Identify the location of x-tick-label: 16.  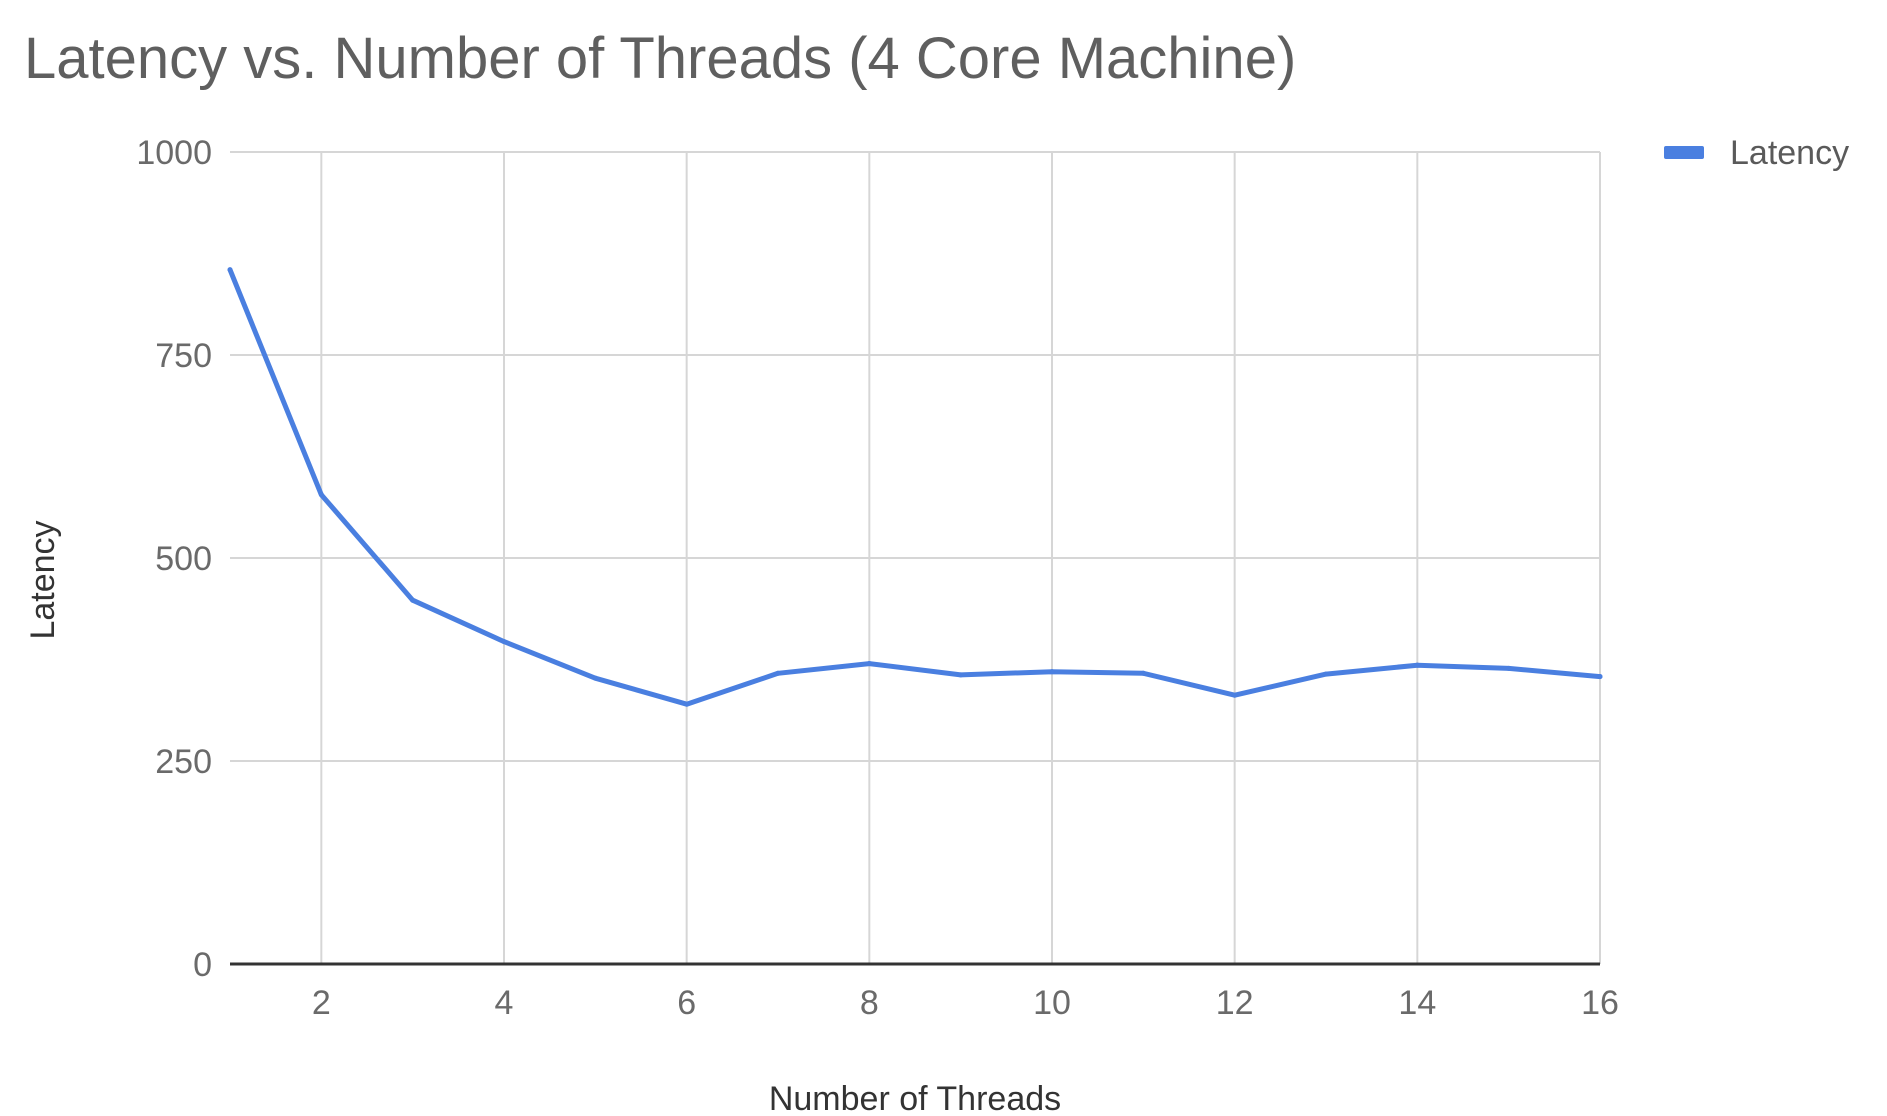
(1600, 1003).